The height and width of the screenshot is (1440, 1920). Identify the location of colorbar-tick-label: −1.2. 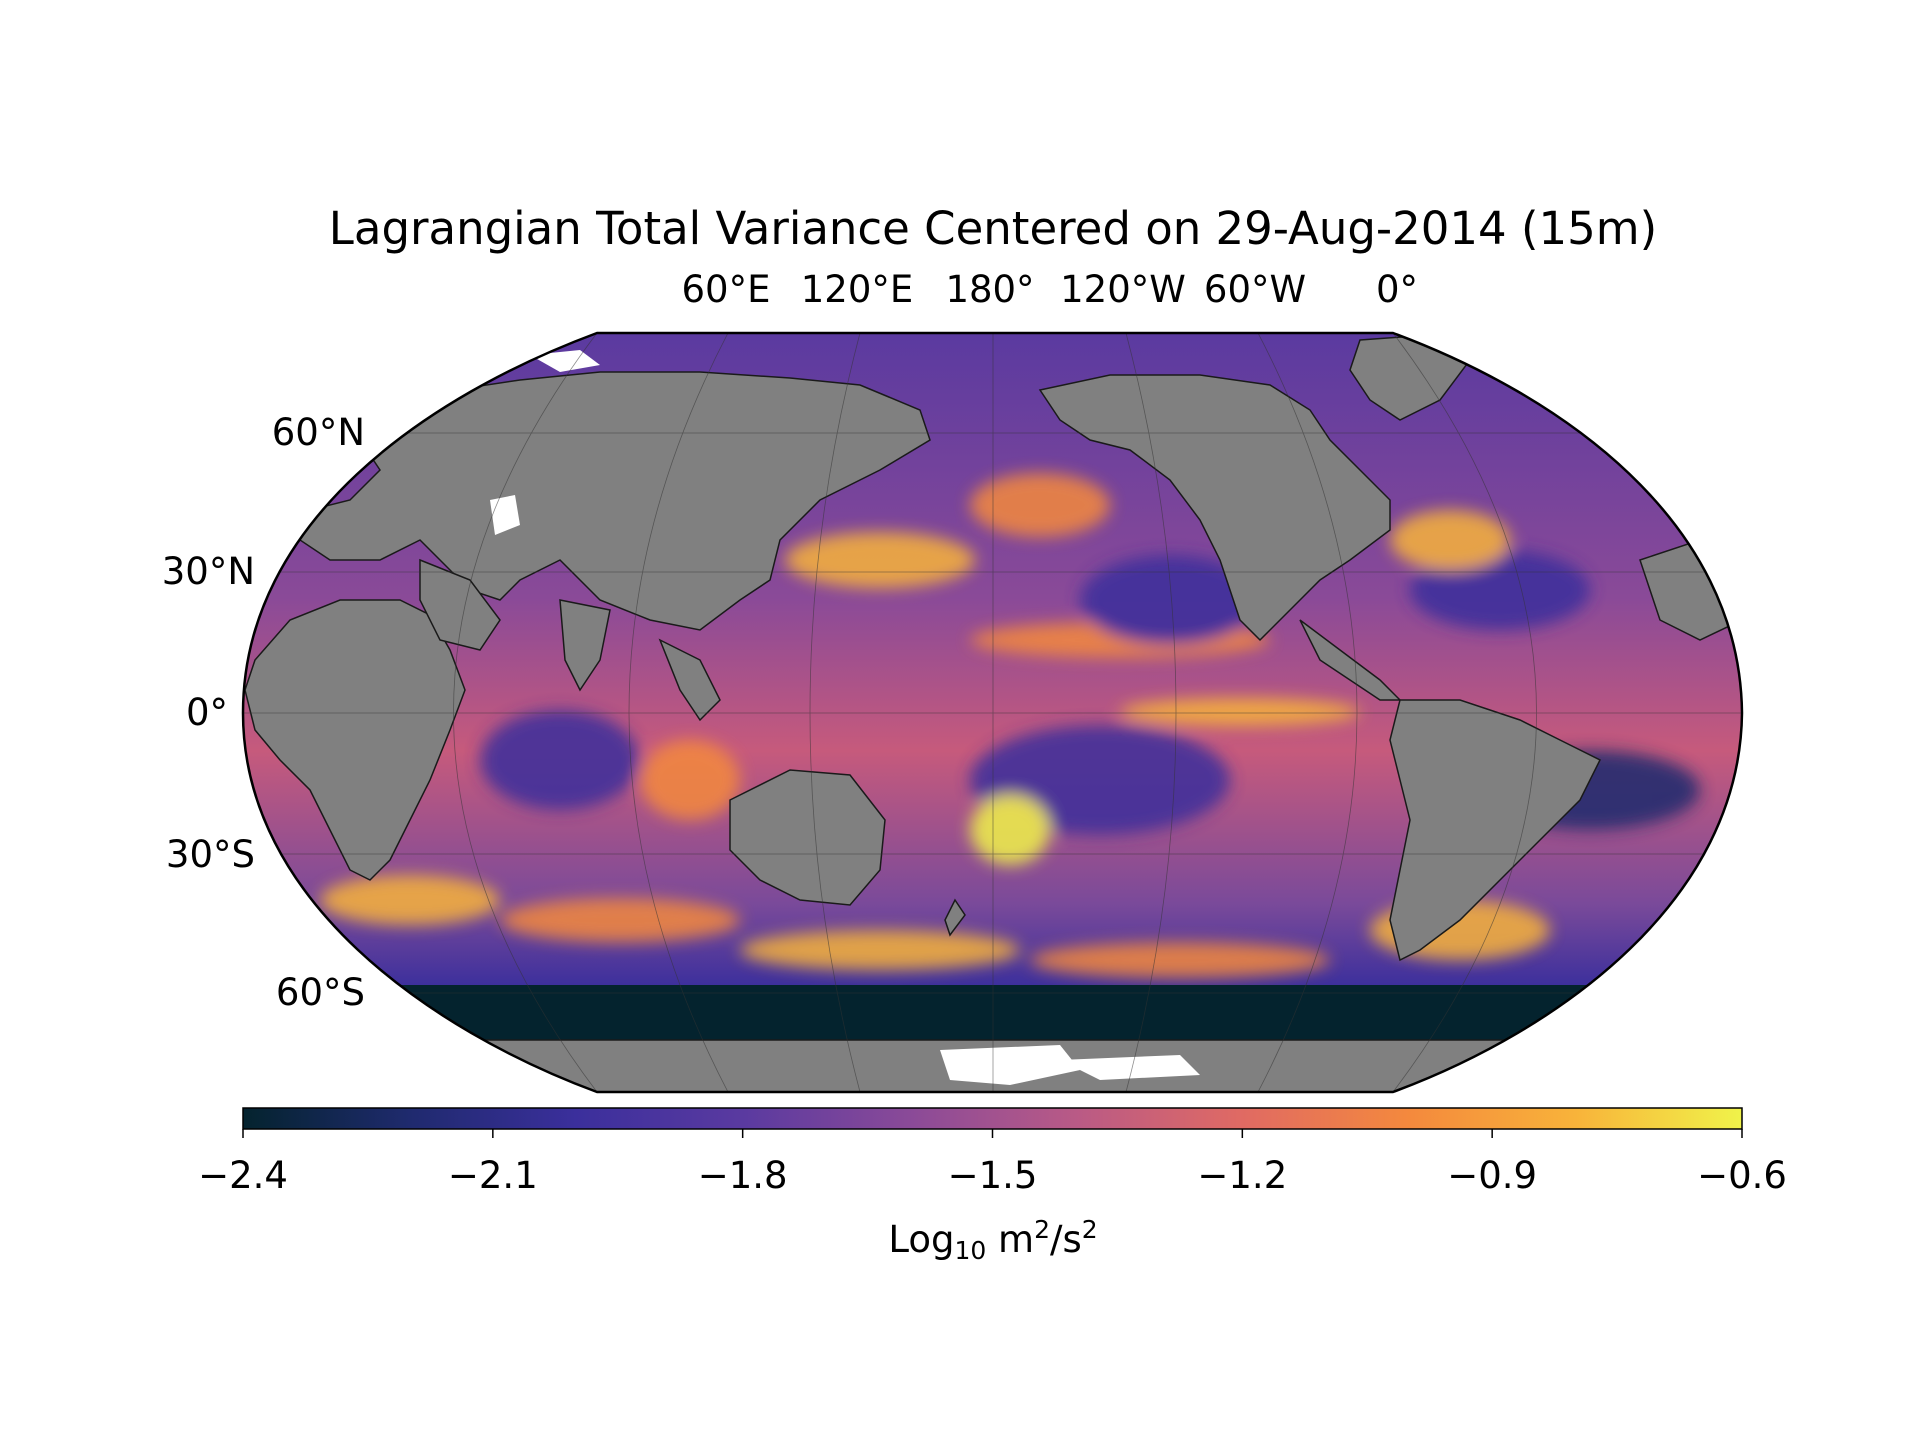
(1242, 1175).